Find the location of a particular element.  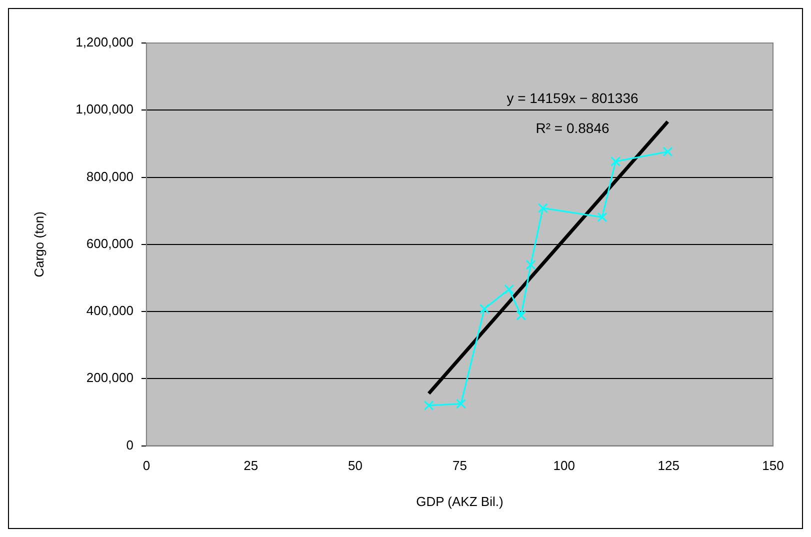

y-tick-label: 800,000 is located at coordinates (110, 176).